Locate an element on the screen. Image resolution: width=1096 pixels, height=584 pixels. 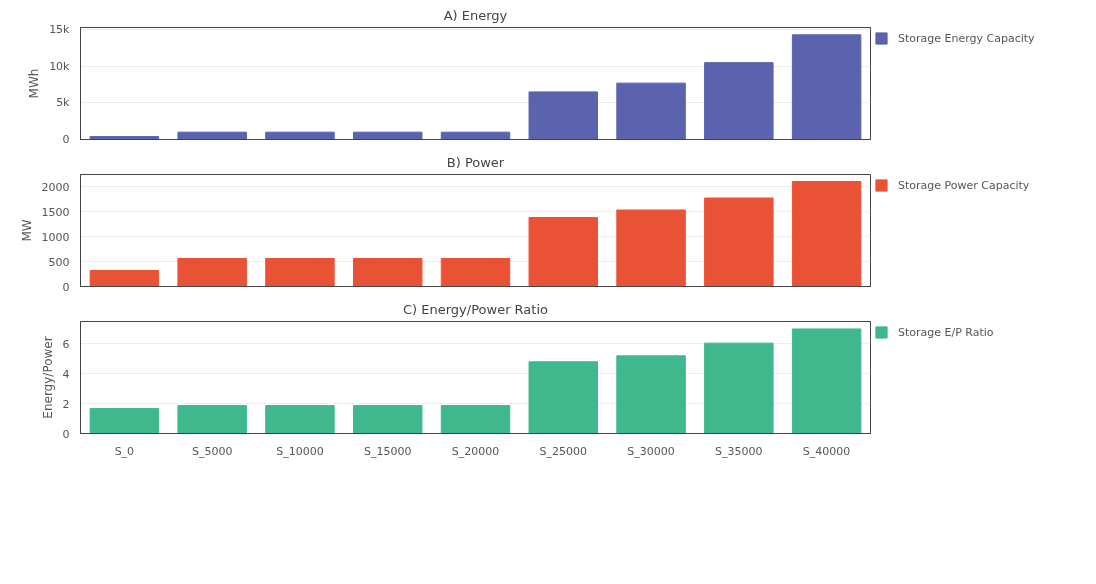
legend-label: Storage Power Capacity is located at coordinates (964, 185).